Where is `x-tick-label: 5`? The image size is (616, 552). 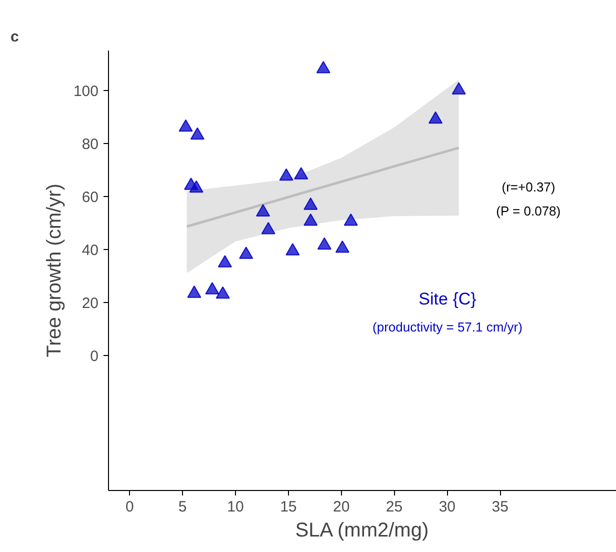 x-tick-label: 5 is located at coordinates (182, 507).